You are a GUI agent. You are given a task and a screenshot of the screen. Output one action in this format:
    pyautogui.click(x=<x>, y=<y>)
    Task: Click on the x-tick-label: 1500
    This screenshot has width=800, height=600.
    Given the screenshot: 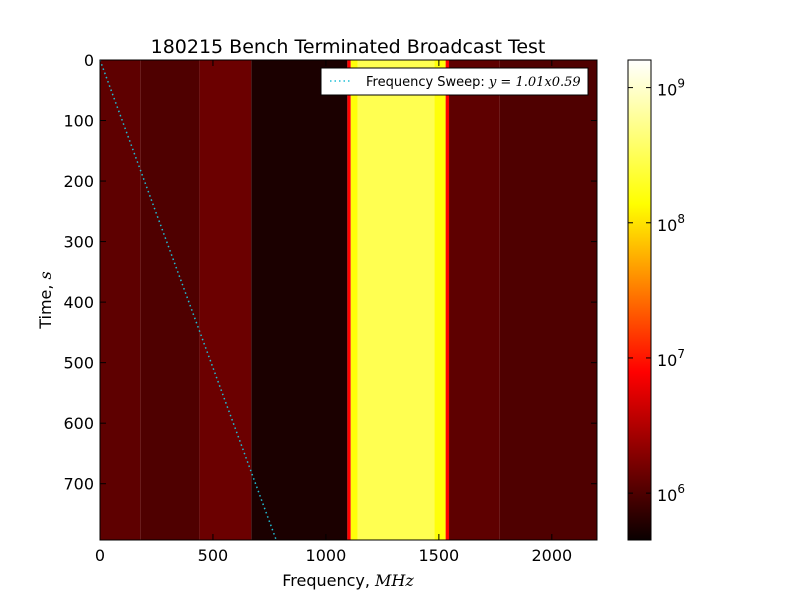 What is the action you would take?
    pyautogui.click(x=439, y=555)
    